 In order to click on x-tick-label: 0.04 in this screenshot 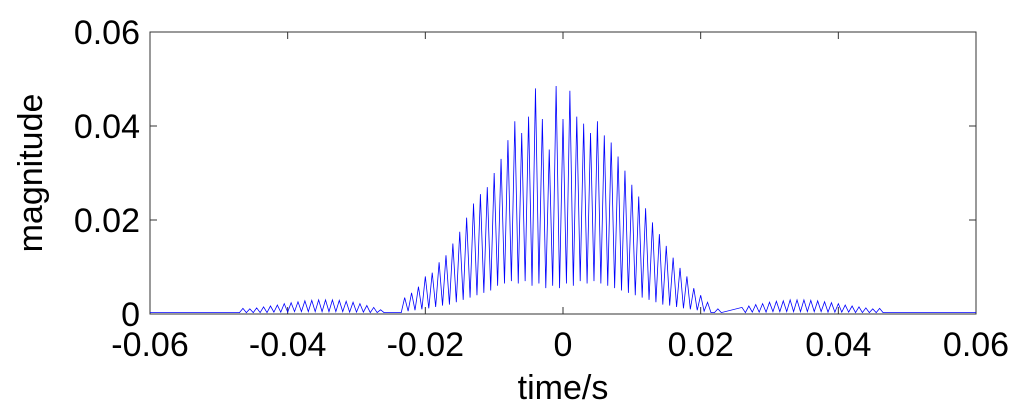, I will do `click(838, 345)`.